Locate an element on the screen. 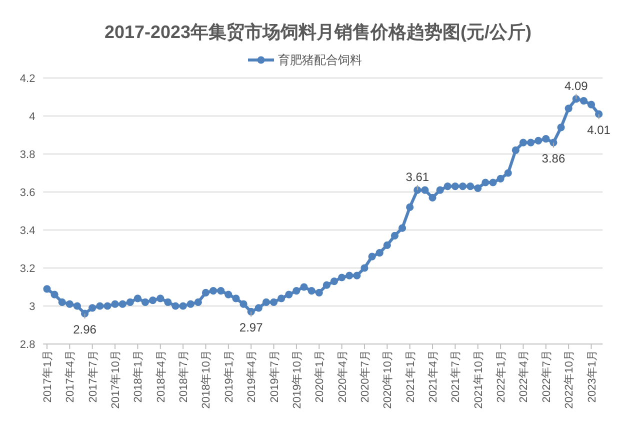  x-tick-label: 2021年7月 is located at coordinates (456, 376).